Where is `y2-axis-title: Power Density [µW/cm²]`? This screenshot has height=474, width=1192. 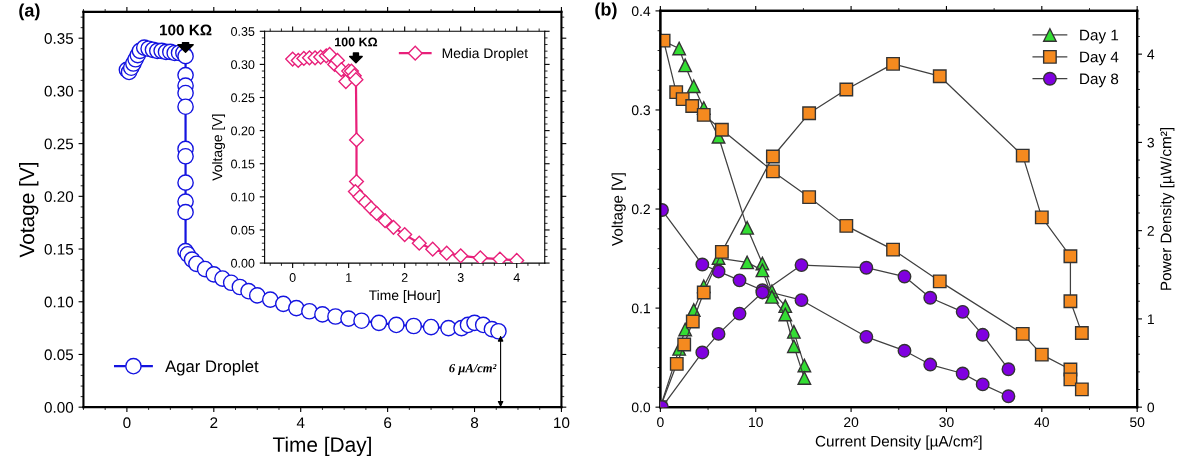 y2-axis-title: Power Density [µW/cm²] is located at coordinates (1167, 209).